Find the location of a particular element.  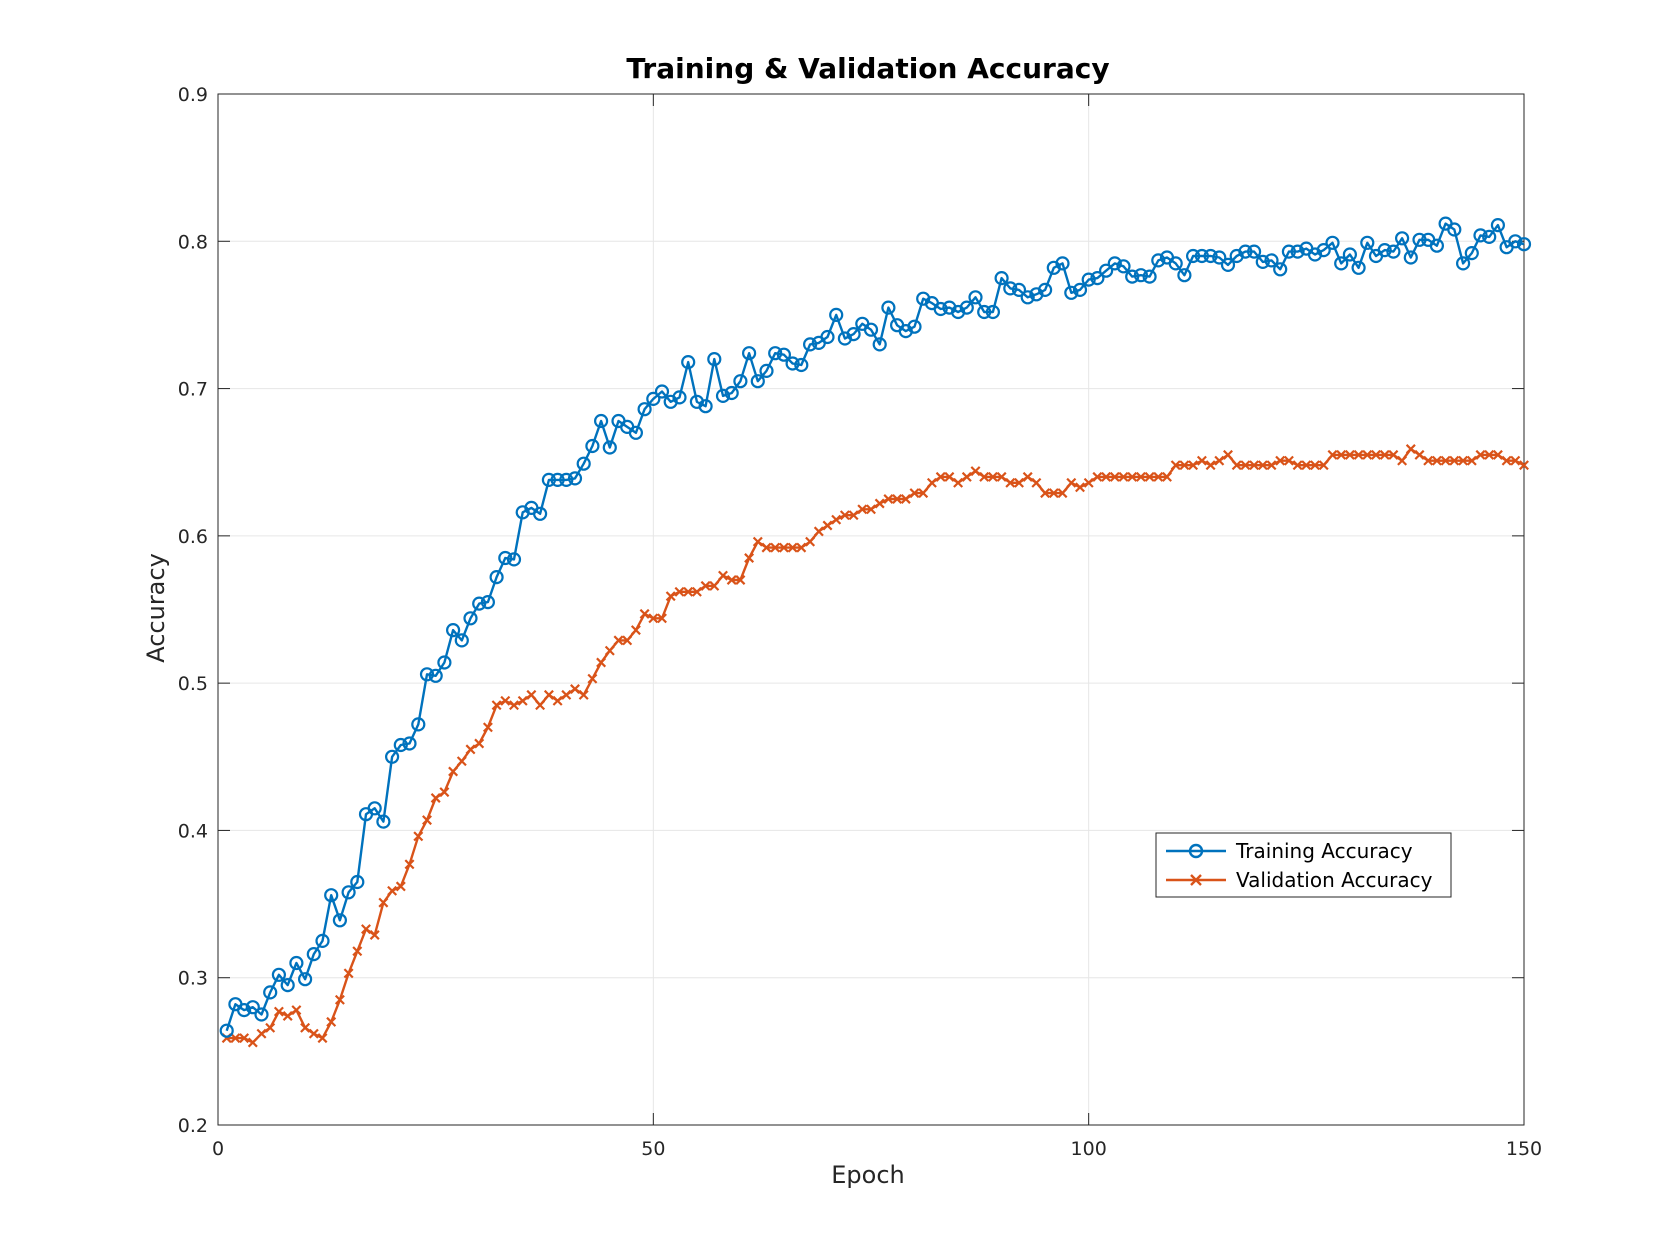

y-tick-label: 0.7 is located at coordinates (193, 390).